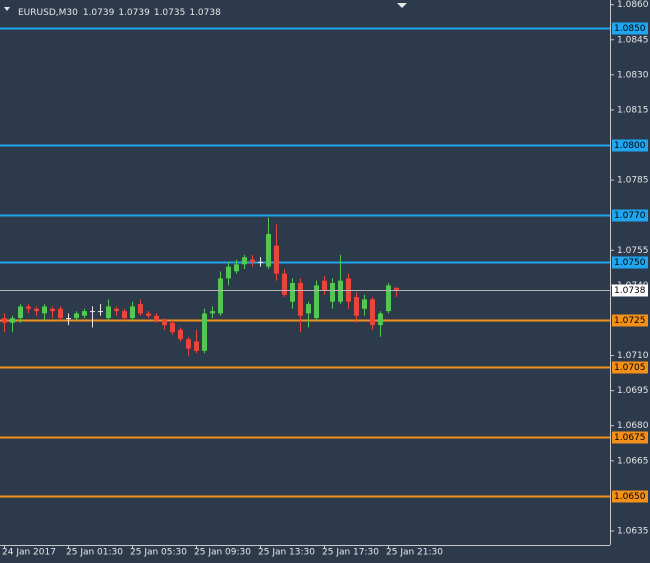 Image resolution: width=650 pixels, height=563 pixels. I want to click on x-tick-label: 25 Jan 09:30, so click(222, 553).